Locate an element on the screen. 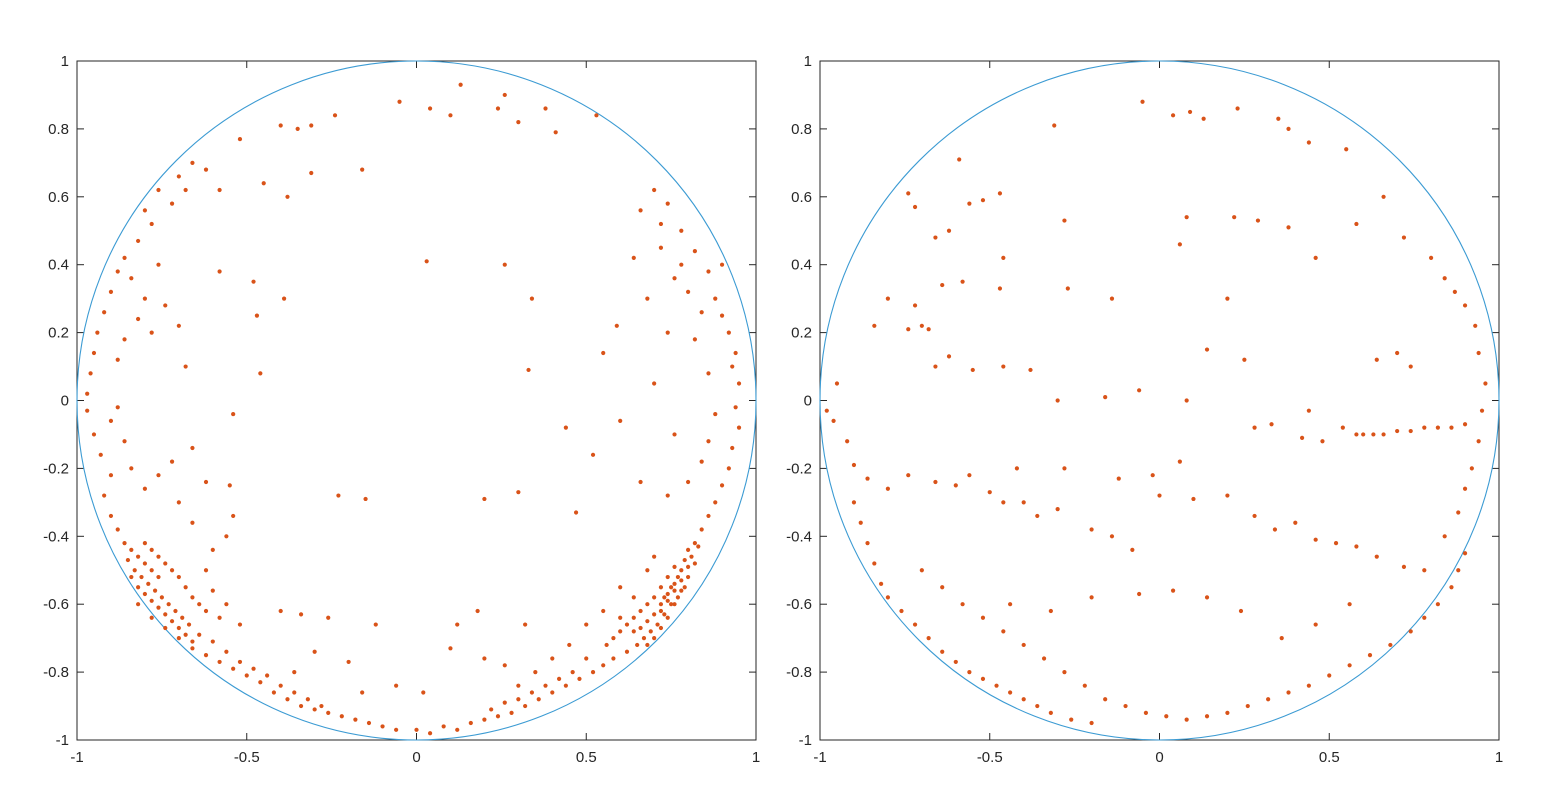  right-y-tick-label: 0.8 is located at coordinates (801, 129).